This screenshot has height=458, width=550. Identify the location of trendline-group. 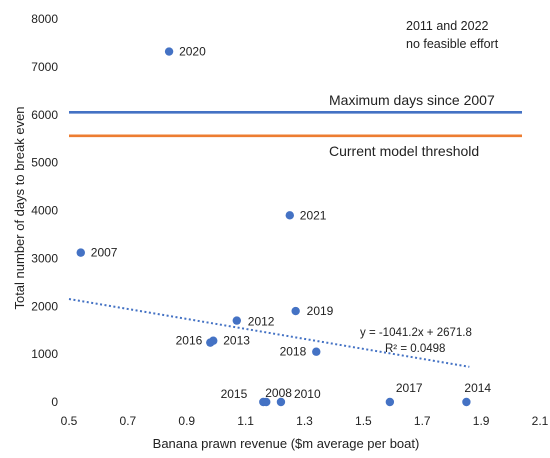
(269, 333).